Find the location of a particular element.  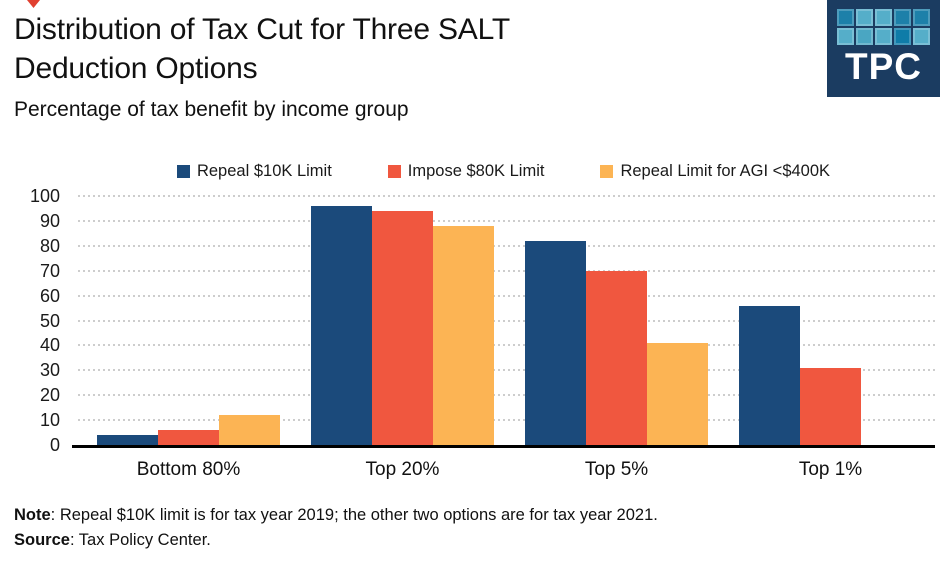

y-axis-tick-label: 60 is located at coordinates (49, 295).